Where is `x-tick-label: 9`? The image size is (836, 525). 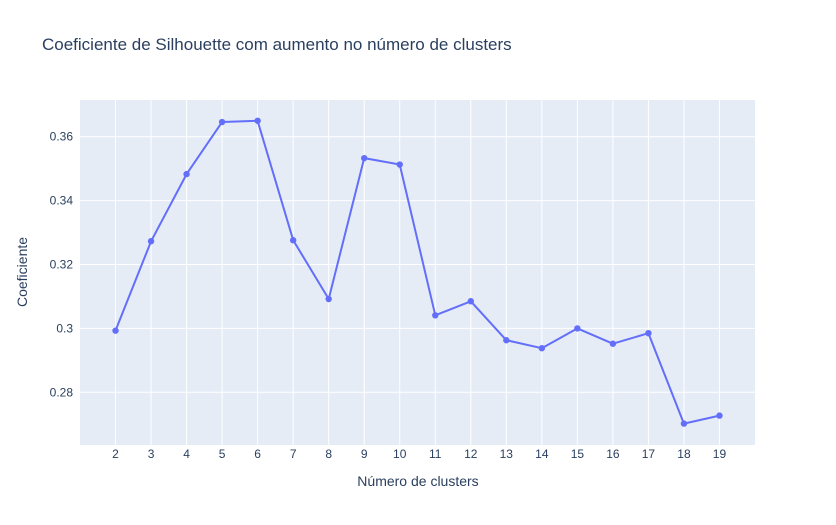 x-tick-label: 9 is located at coordinates (364, 454).